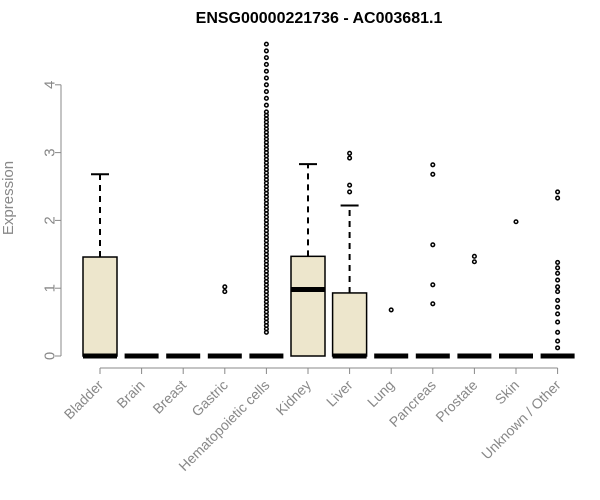  Describe the element at coordinates (169, 397) in the screenshot. I see `x-category-label: Breast` at that location.